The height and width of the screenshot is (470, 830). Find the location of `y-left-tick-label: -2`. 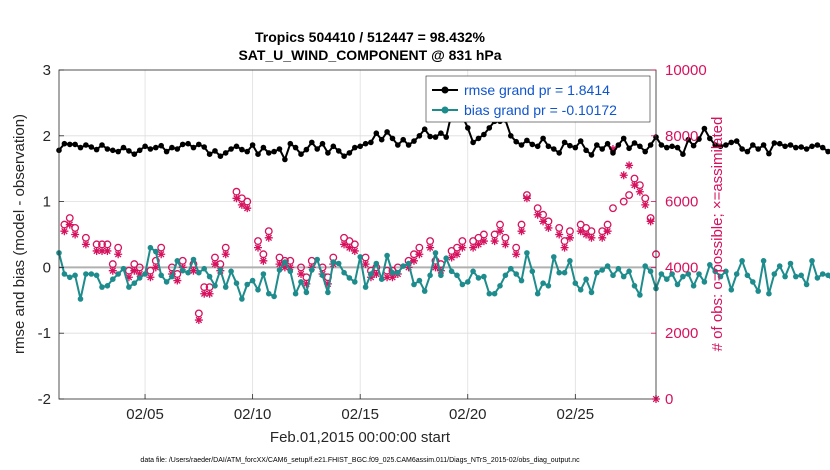

y-left-tick-label: -2 is located at coordinates (44, 399).